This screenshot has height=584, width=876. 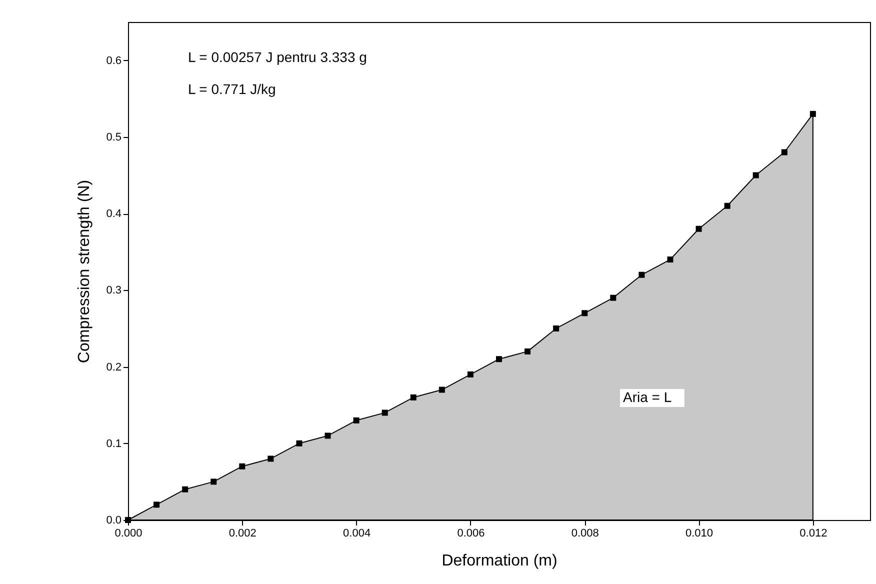 What do you see at coordinates (471, 534) in the screenshot?
I see `x-tick-label: 0.006` at bounding box center [471, 534].